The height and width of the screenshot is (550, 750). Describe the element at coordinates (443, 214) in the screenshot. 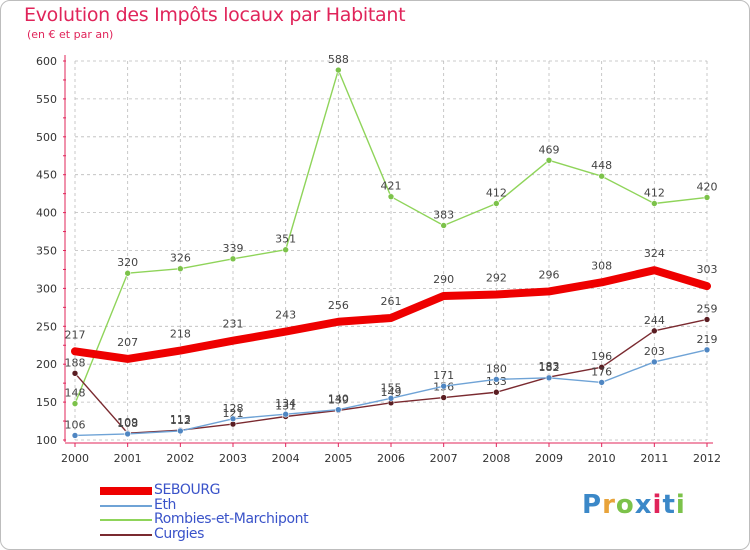

I see `data-label: 383` at that location.